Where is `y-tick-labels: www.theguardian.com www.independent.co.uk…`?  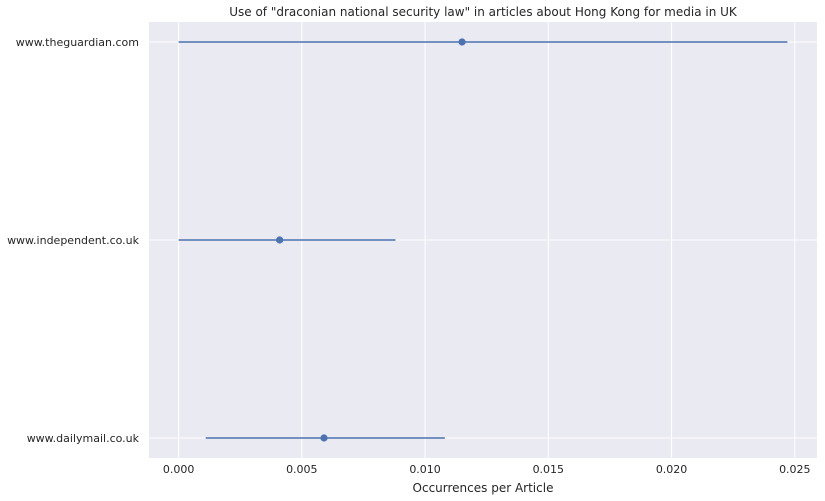
y-tick-labels: www.theguardian.com www.independent.co.uk… is located at coordinates (73, 240).